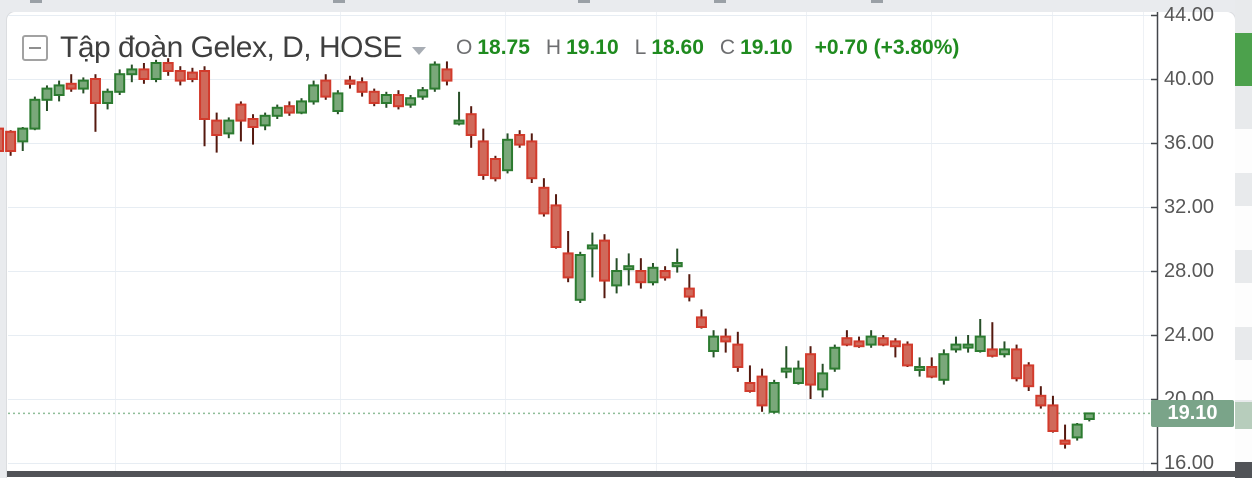  What do you see at coordinates (677, 47) in the screenshot?
I see `low-value: 18.60` at bounding box center [677, 47].